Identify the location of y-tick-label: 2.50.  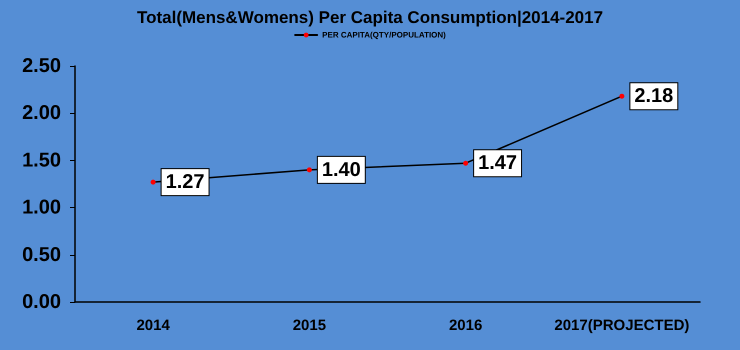
(41, 66).